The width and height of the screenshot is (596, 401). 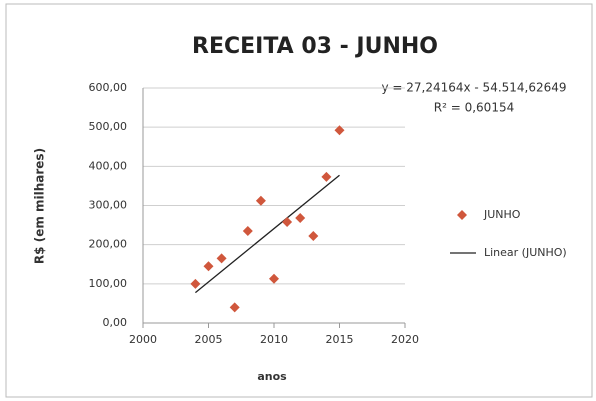 What do you see at coordinates (502, 214) in the screenshot?
I see `legend-label: JUNHO` at bounding box center [502, 214].